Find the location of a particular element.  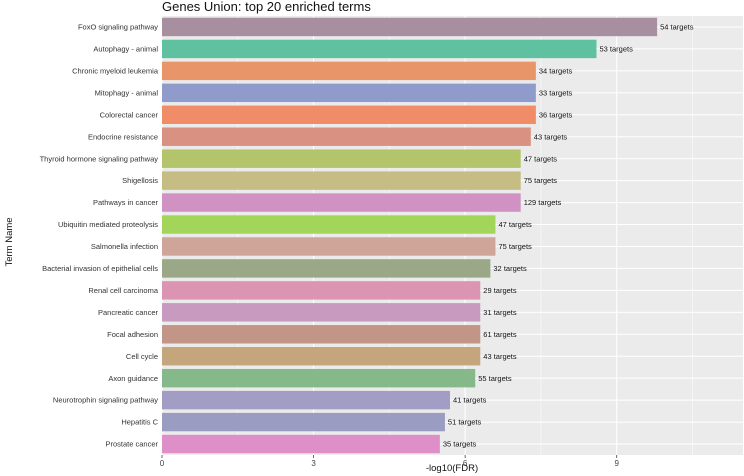

category-label: Hepatitis C is located at coordinates (139, 422).